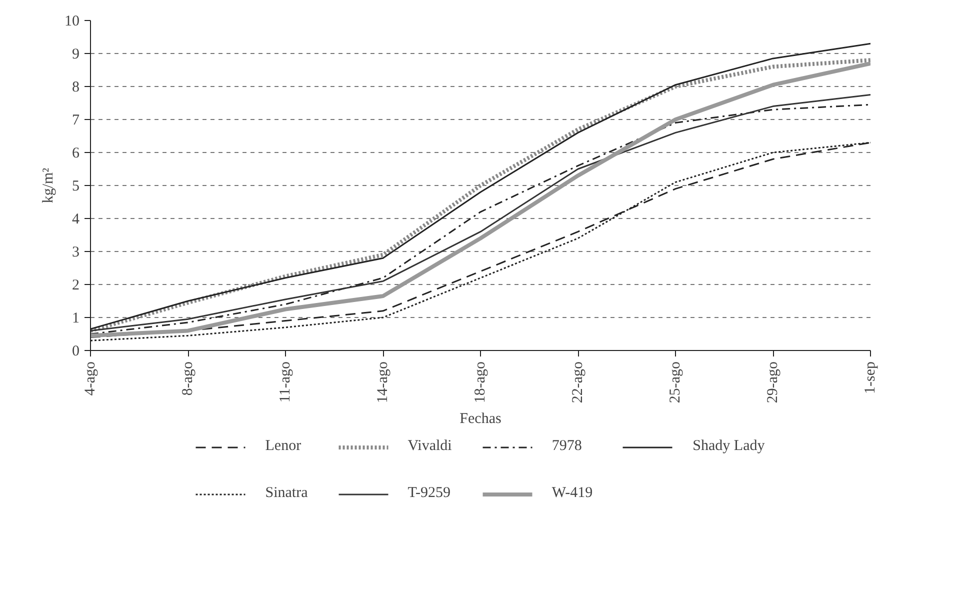 This screenshot has width=974, height=606. I want to click on y-tick-label: 10, so click(72, 22).